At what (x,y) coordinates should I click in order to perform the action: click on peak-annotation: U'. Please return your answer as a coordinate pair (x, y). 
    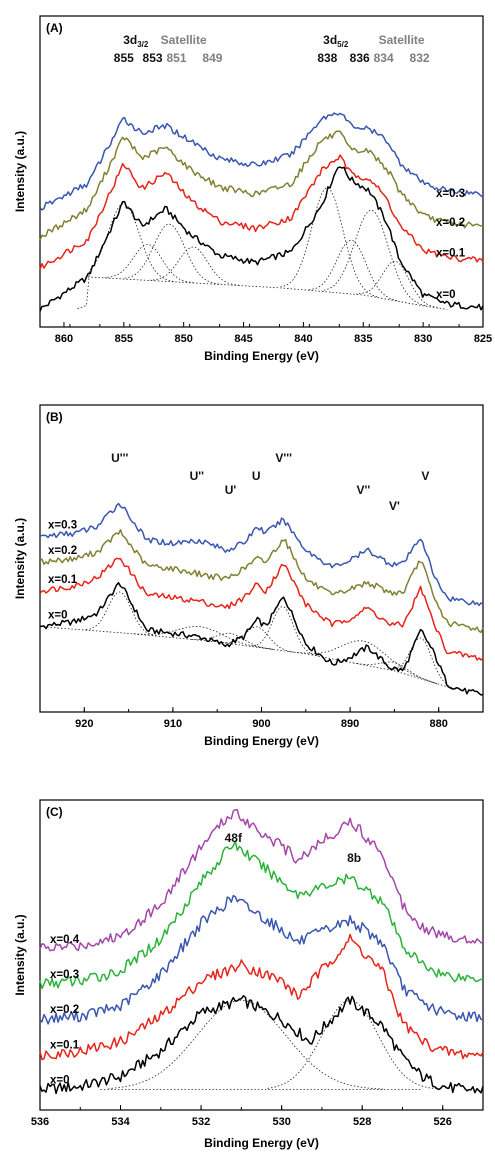
    Looking at the image, I should click on (231, 490).